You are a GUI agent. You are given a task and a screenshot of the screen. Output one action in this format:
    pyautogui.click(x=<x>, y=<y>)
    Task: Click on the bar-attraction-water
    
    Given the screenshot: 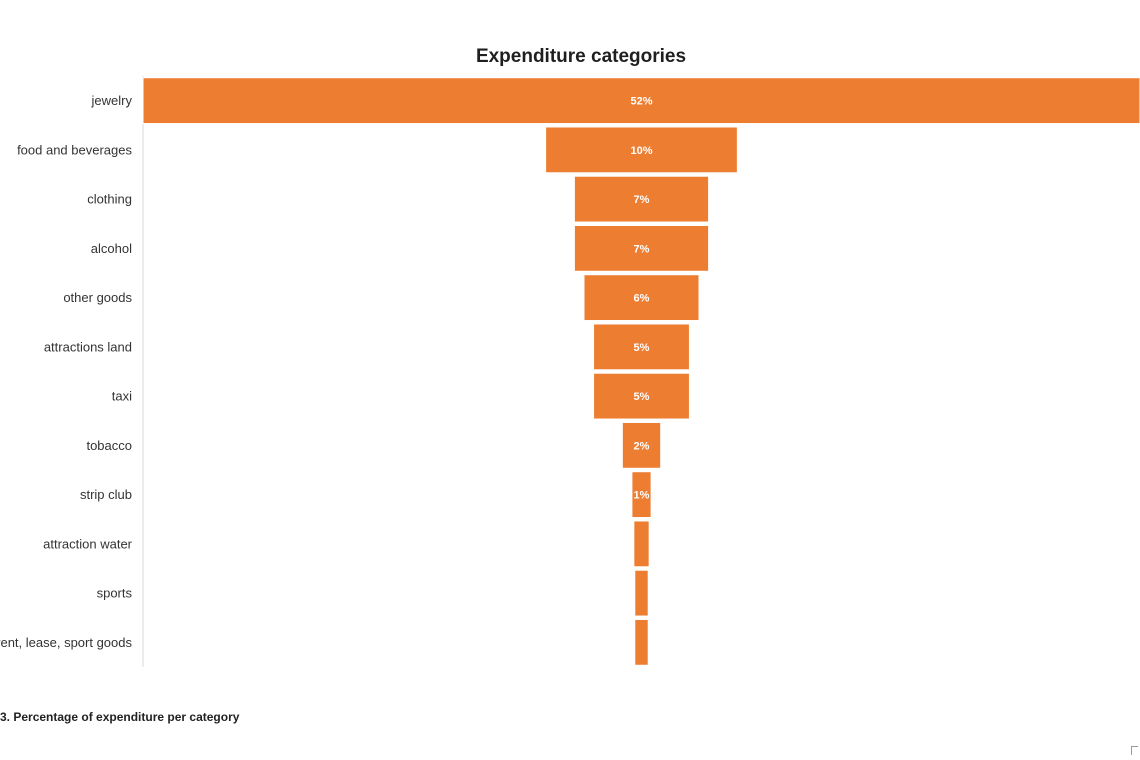 What is the action you would take?
    pyautogui.click(x=641, y=544)
    